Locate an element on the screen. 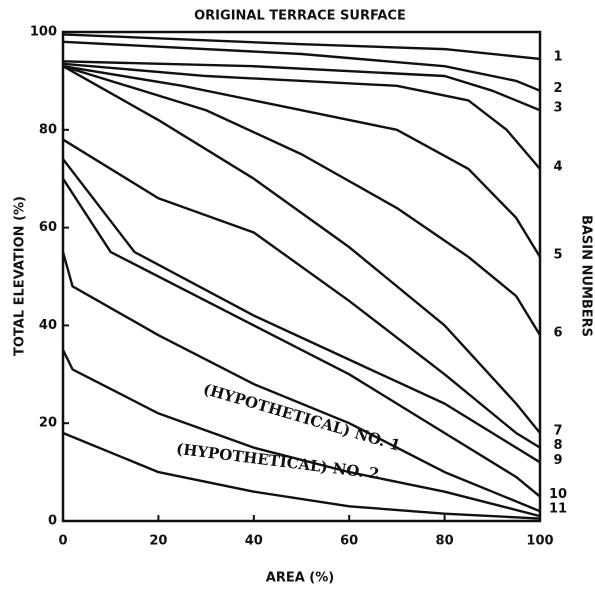  basin-label: 3 is located at coordinates (557, 108).